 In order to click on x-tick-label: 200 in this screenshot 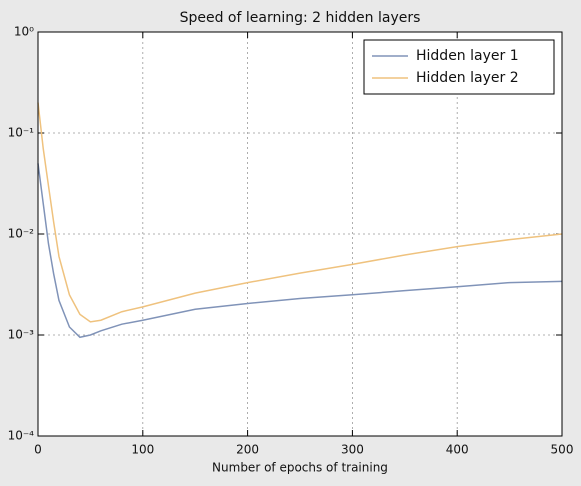, I will do `click(247, 450)`.